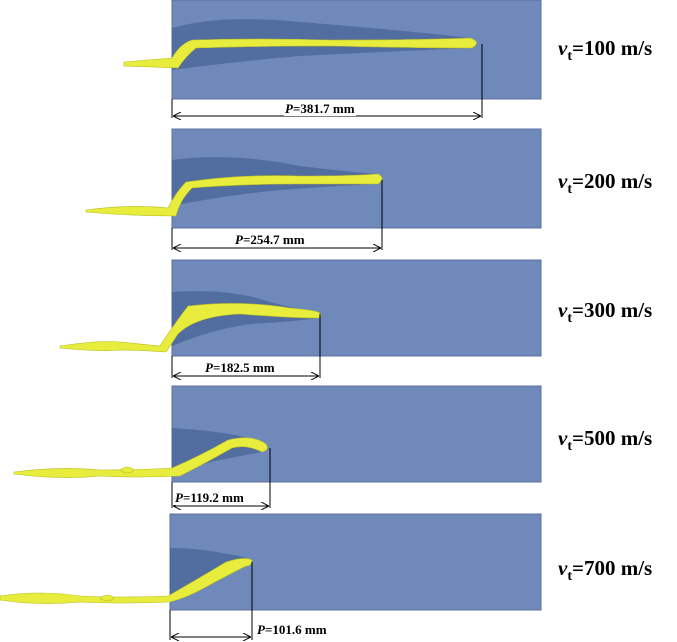  I want to click on velocity-label-3: vt=300 m/s, so click(605, 312).